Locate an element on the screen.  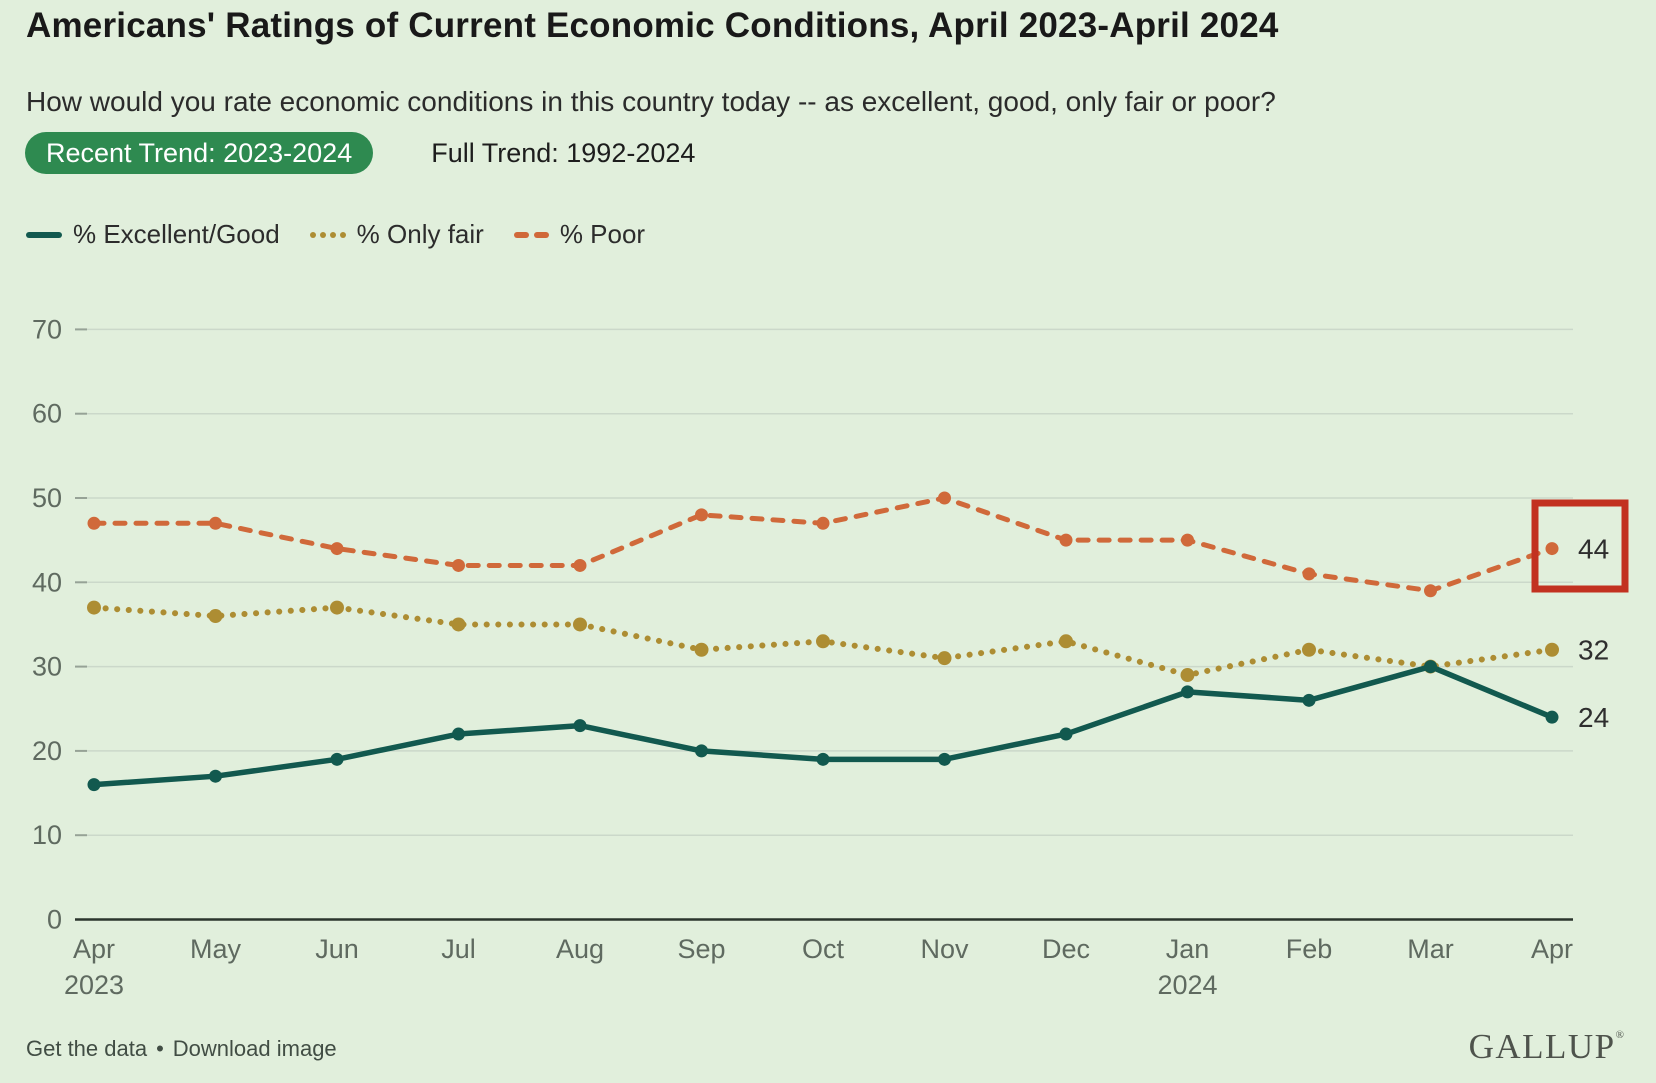
chart-legend: % Excellent/Good % Only fair % Poor is located at coordinates (335, 234).